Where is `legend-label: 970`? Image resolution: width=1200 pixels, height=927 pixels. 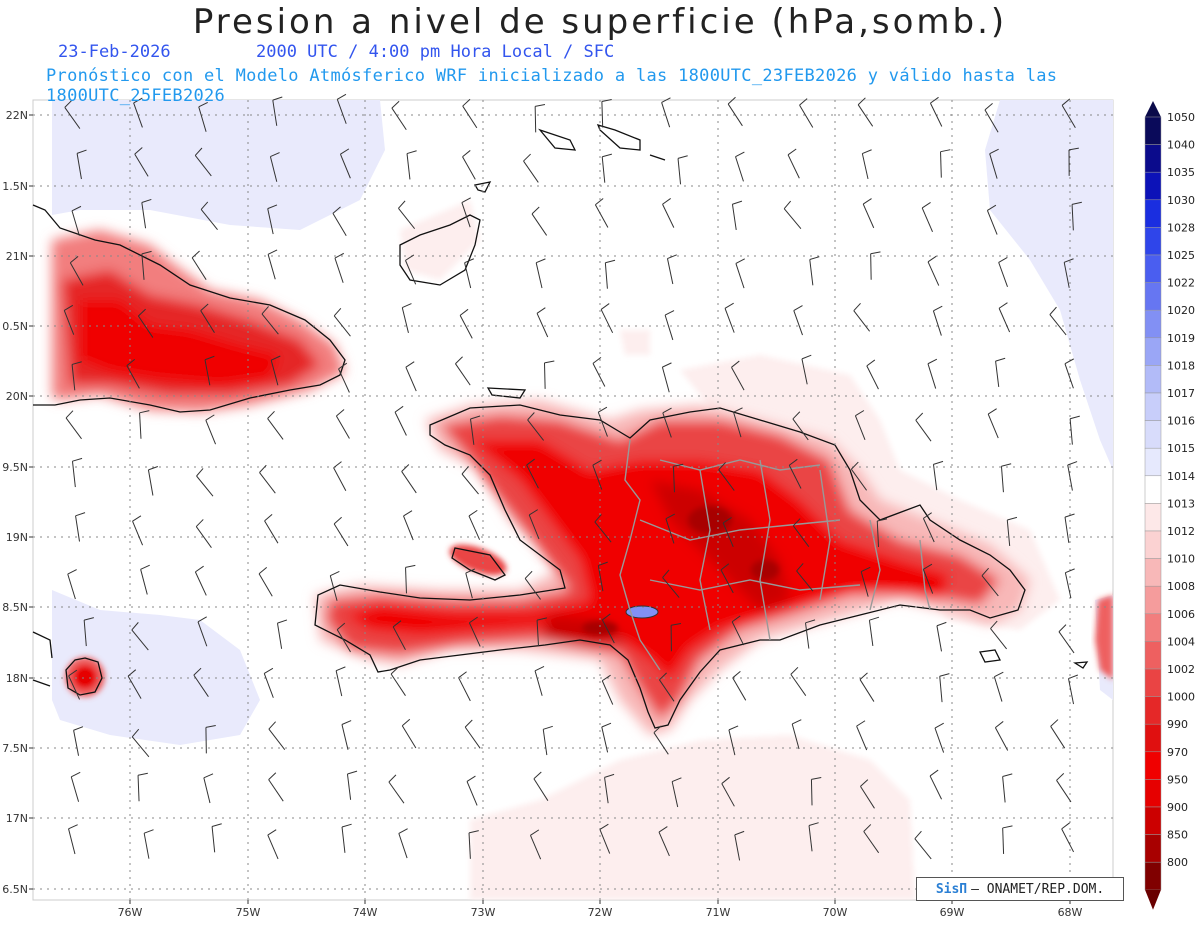 legend-label: 970 is located at coordinates (1177, 752).